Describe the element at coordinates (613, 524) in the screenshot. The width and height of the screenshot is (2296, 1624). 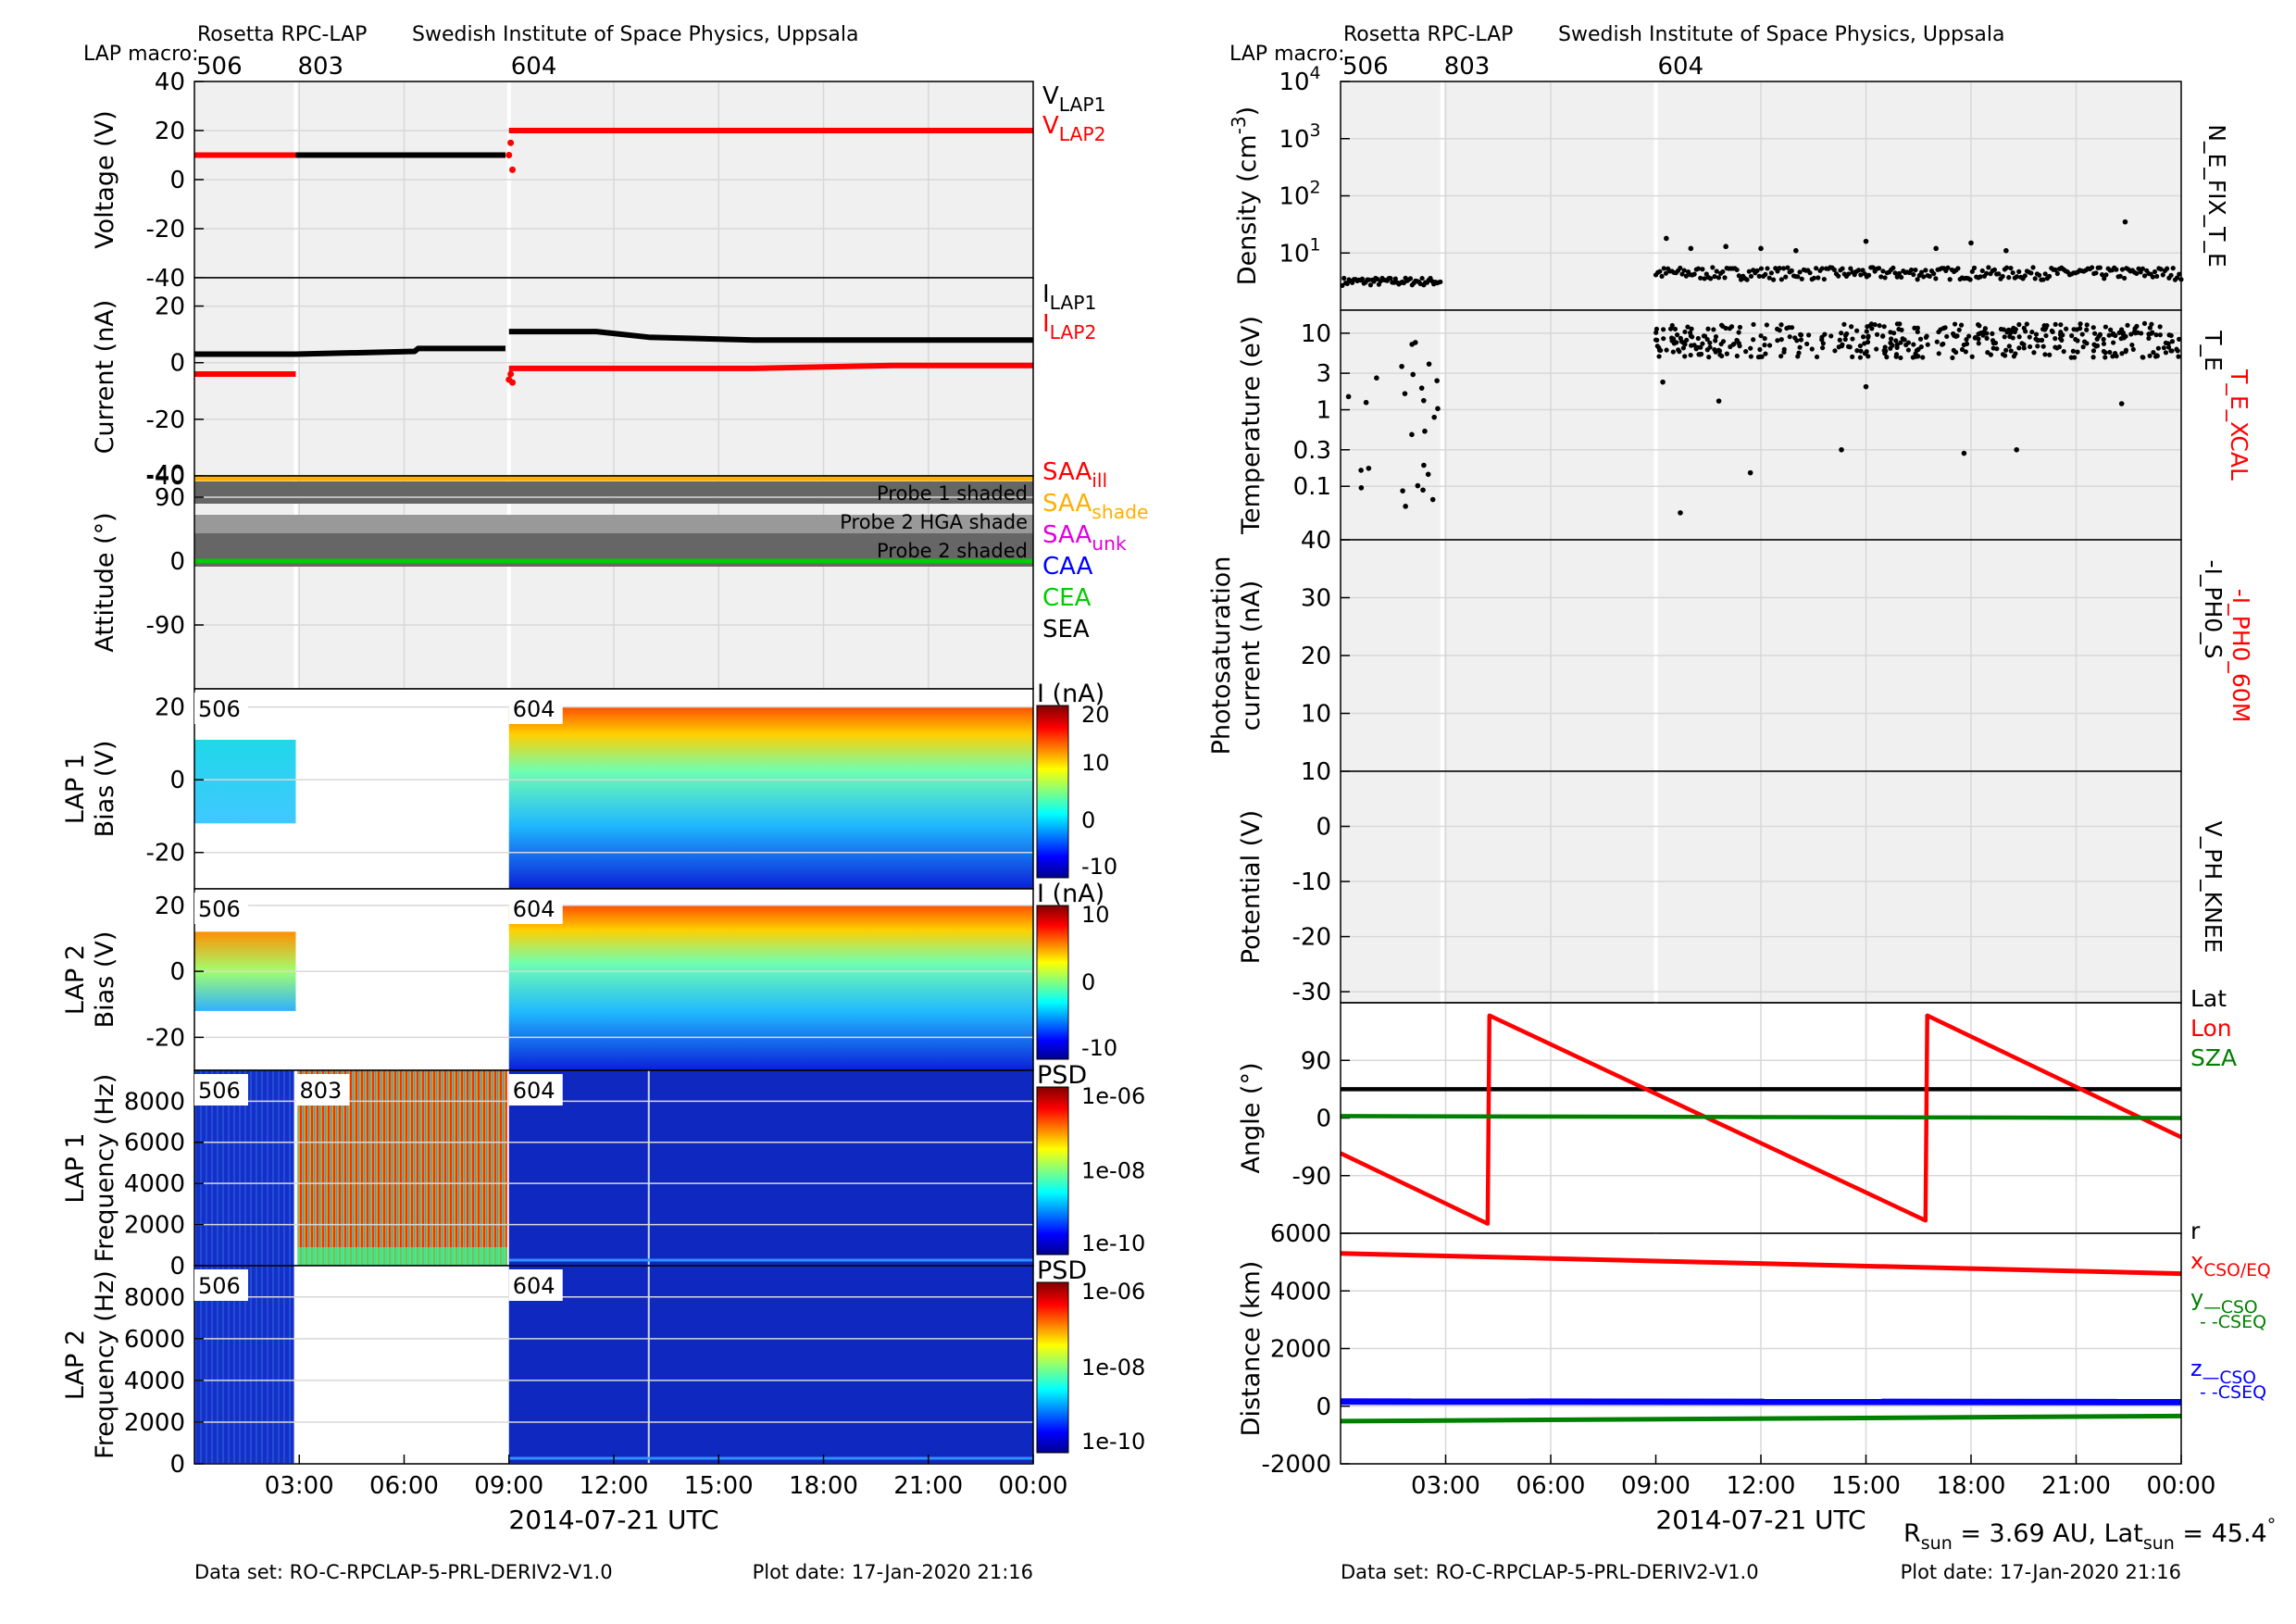
I see `probe2-hga-shade-band` at that location.